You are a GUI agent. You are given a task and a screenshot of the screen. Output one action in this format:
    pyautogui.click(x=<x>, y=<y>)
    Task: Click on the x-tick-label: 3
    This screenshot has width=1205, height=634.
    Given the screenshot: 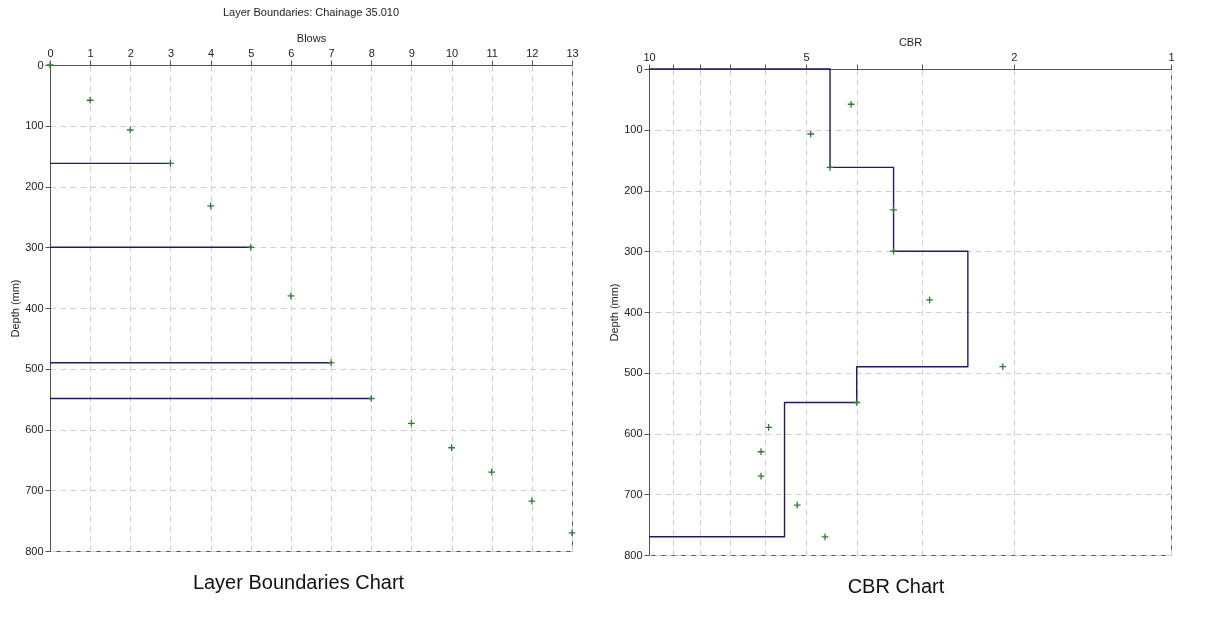 What is the action you would take?
    pyautogui.click(x=171, y=52)
    